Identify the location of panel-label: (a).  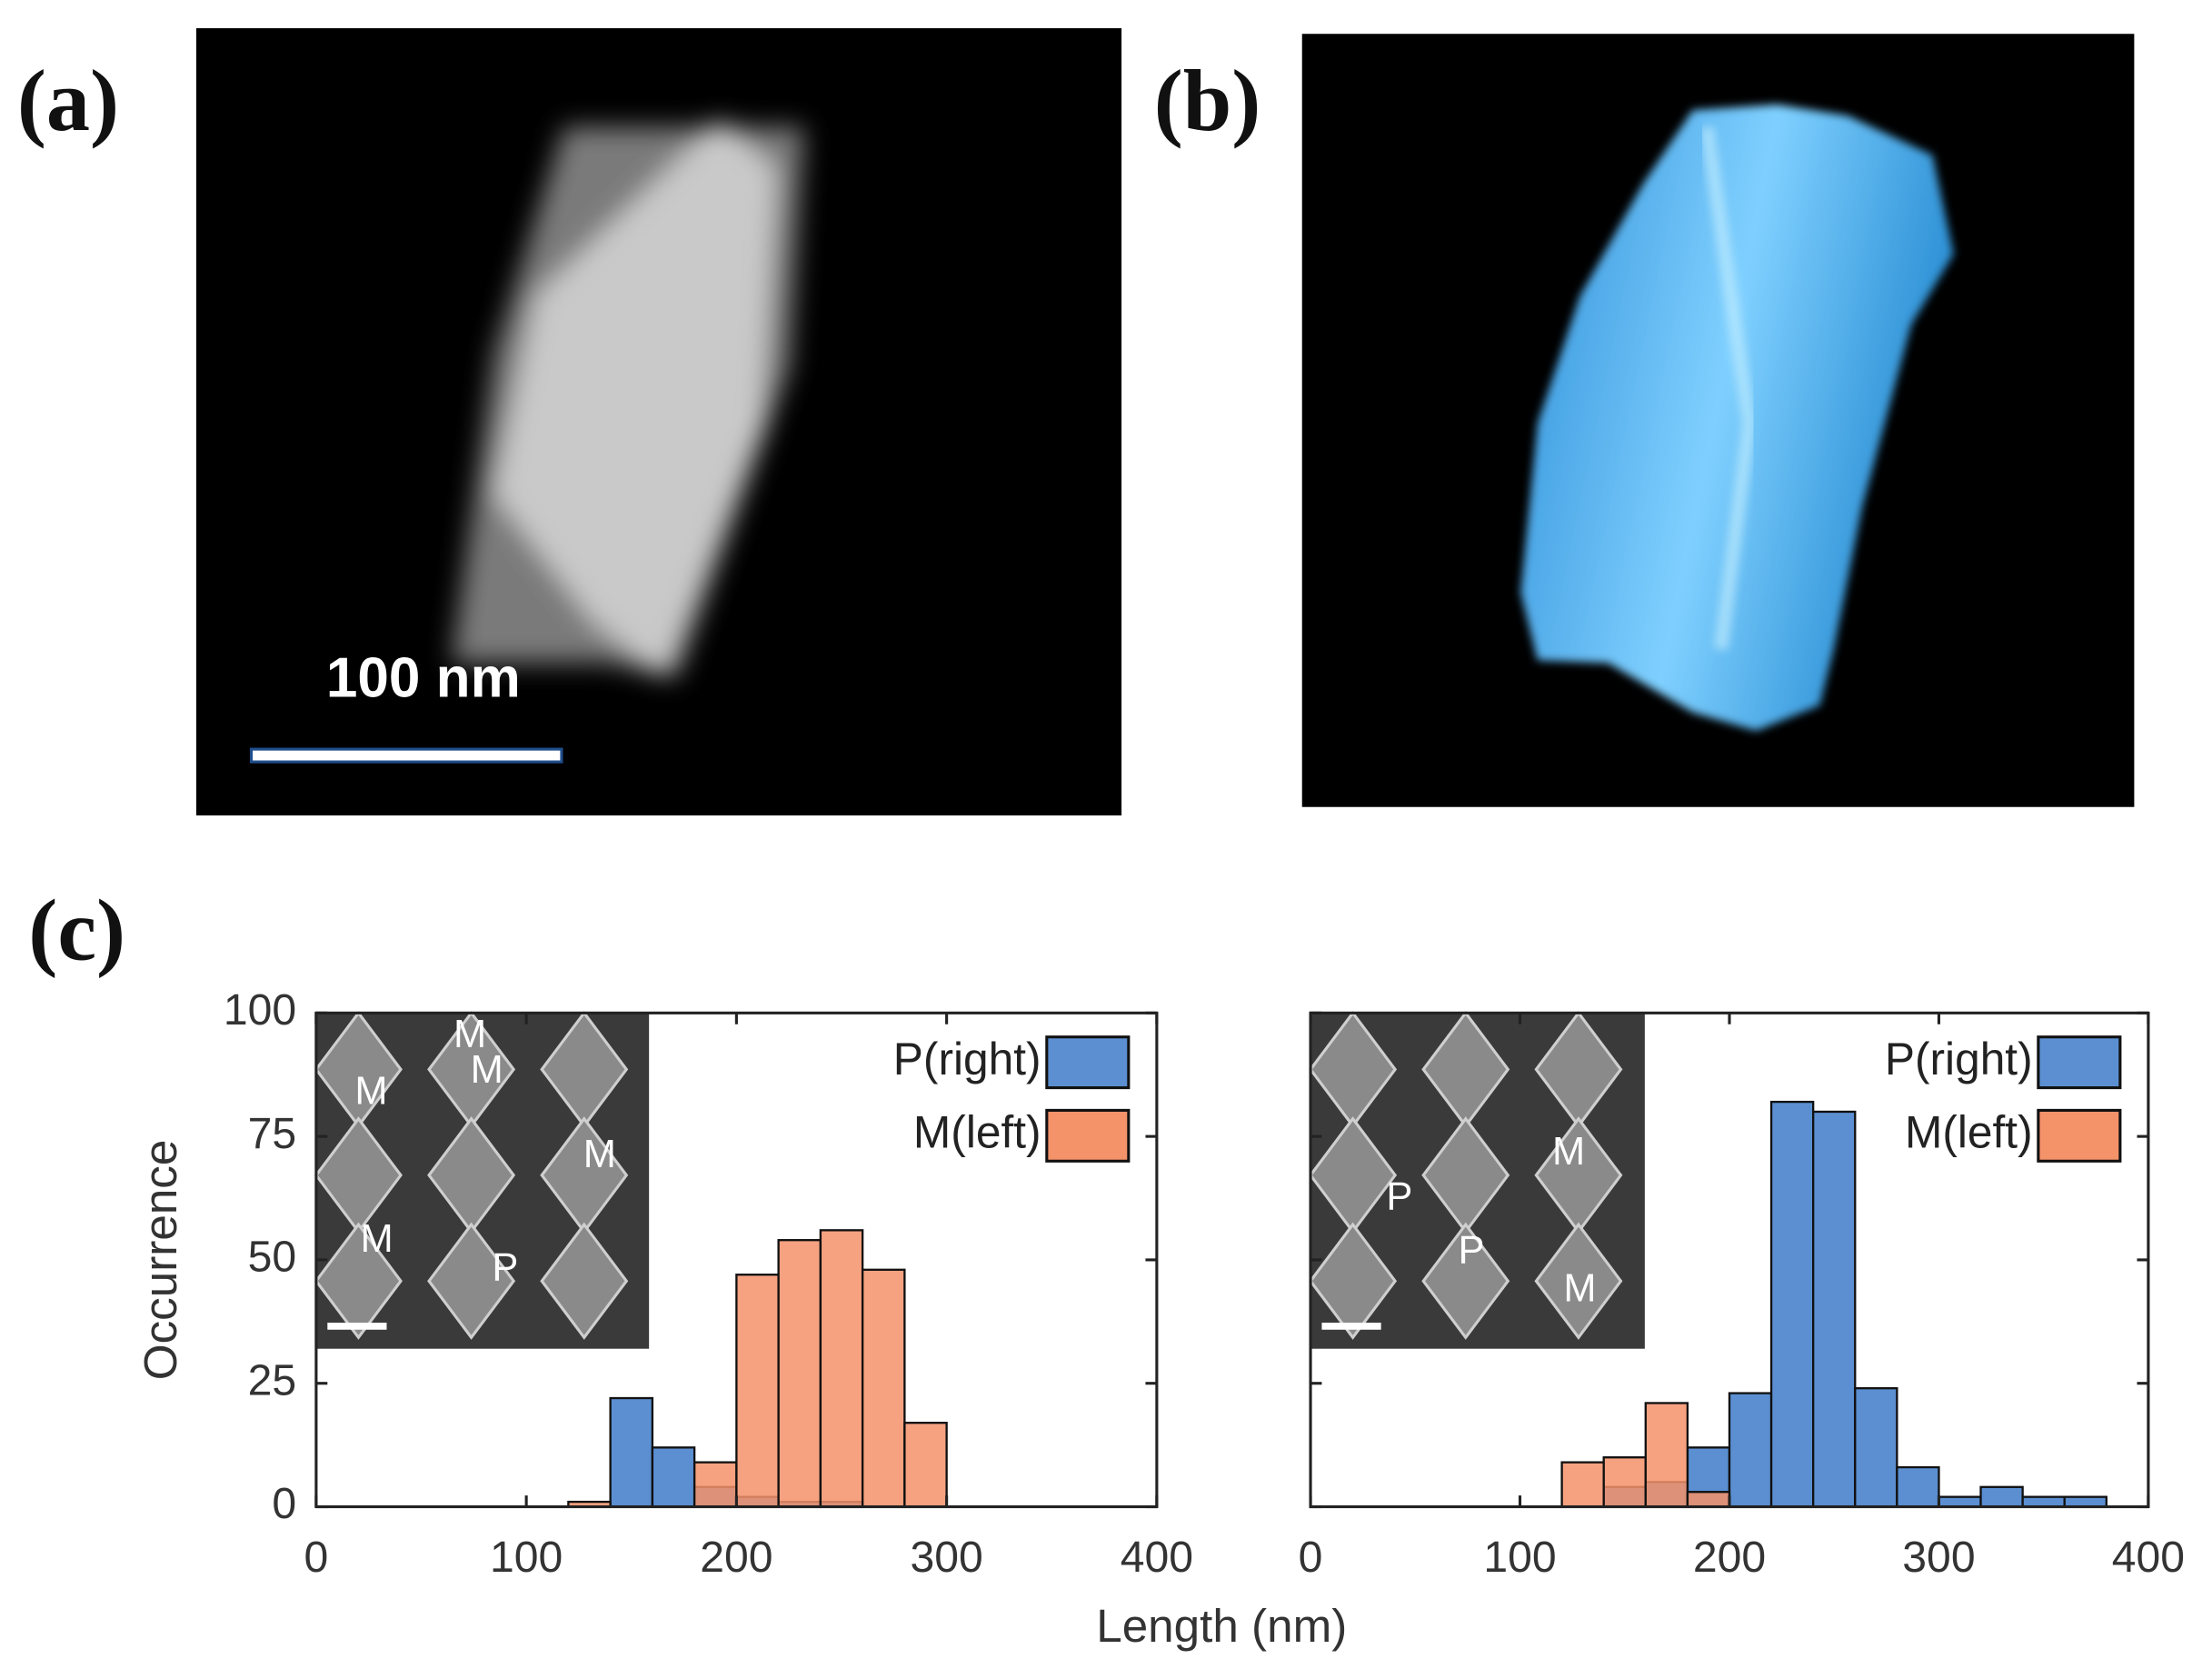
(68, 101).